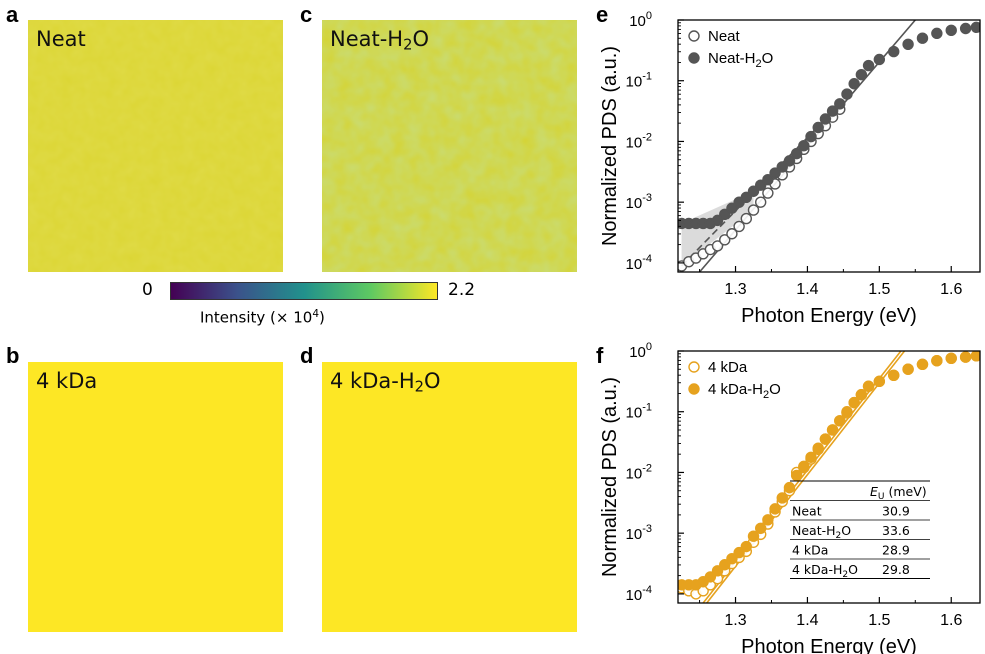 The width and height of the screenshot is (985, 654). What do you see at coordinates (67, 381) in the screenshot?
I see `map-label-4kda: 4 kDa` at bounding box center [67, 381].